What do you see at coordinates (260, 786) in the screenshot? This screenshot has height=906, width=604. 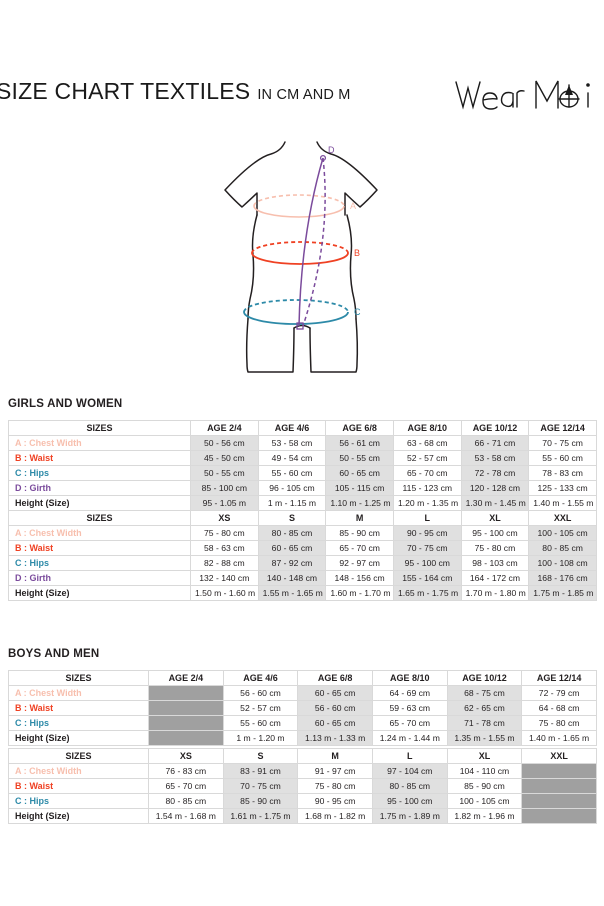 I see `cell-measurement: 70 - 75 cm` at bounding box center [260, 786].